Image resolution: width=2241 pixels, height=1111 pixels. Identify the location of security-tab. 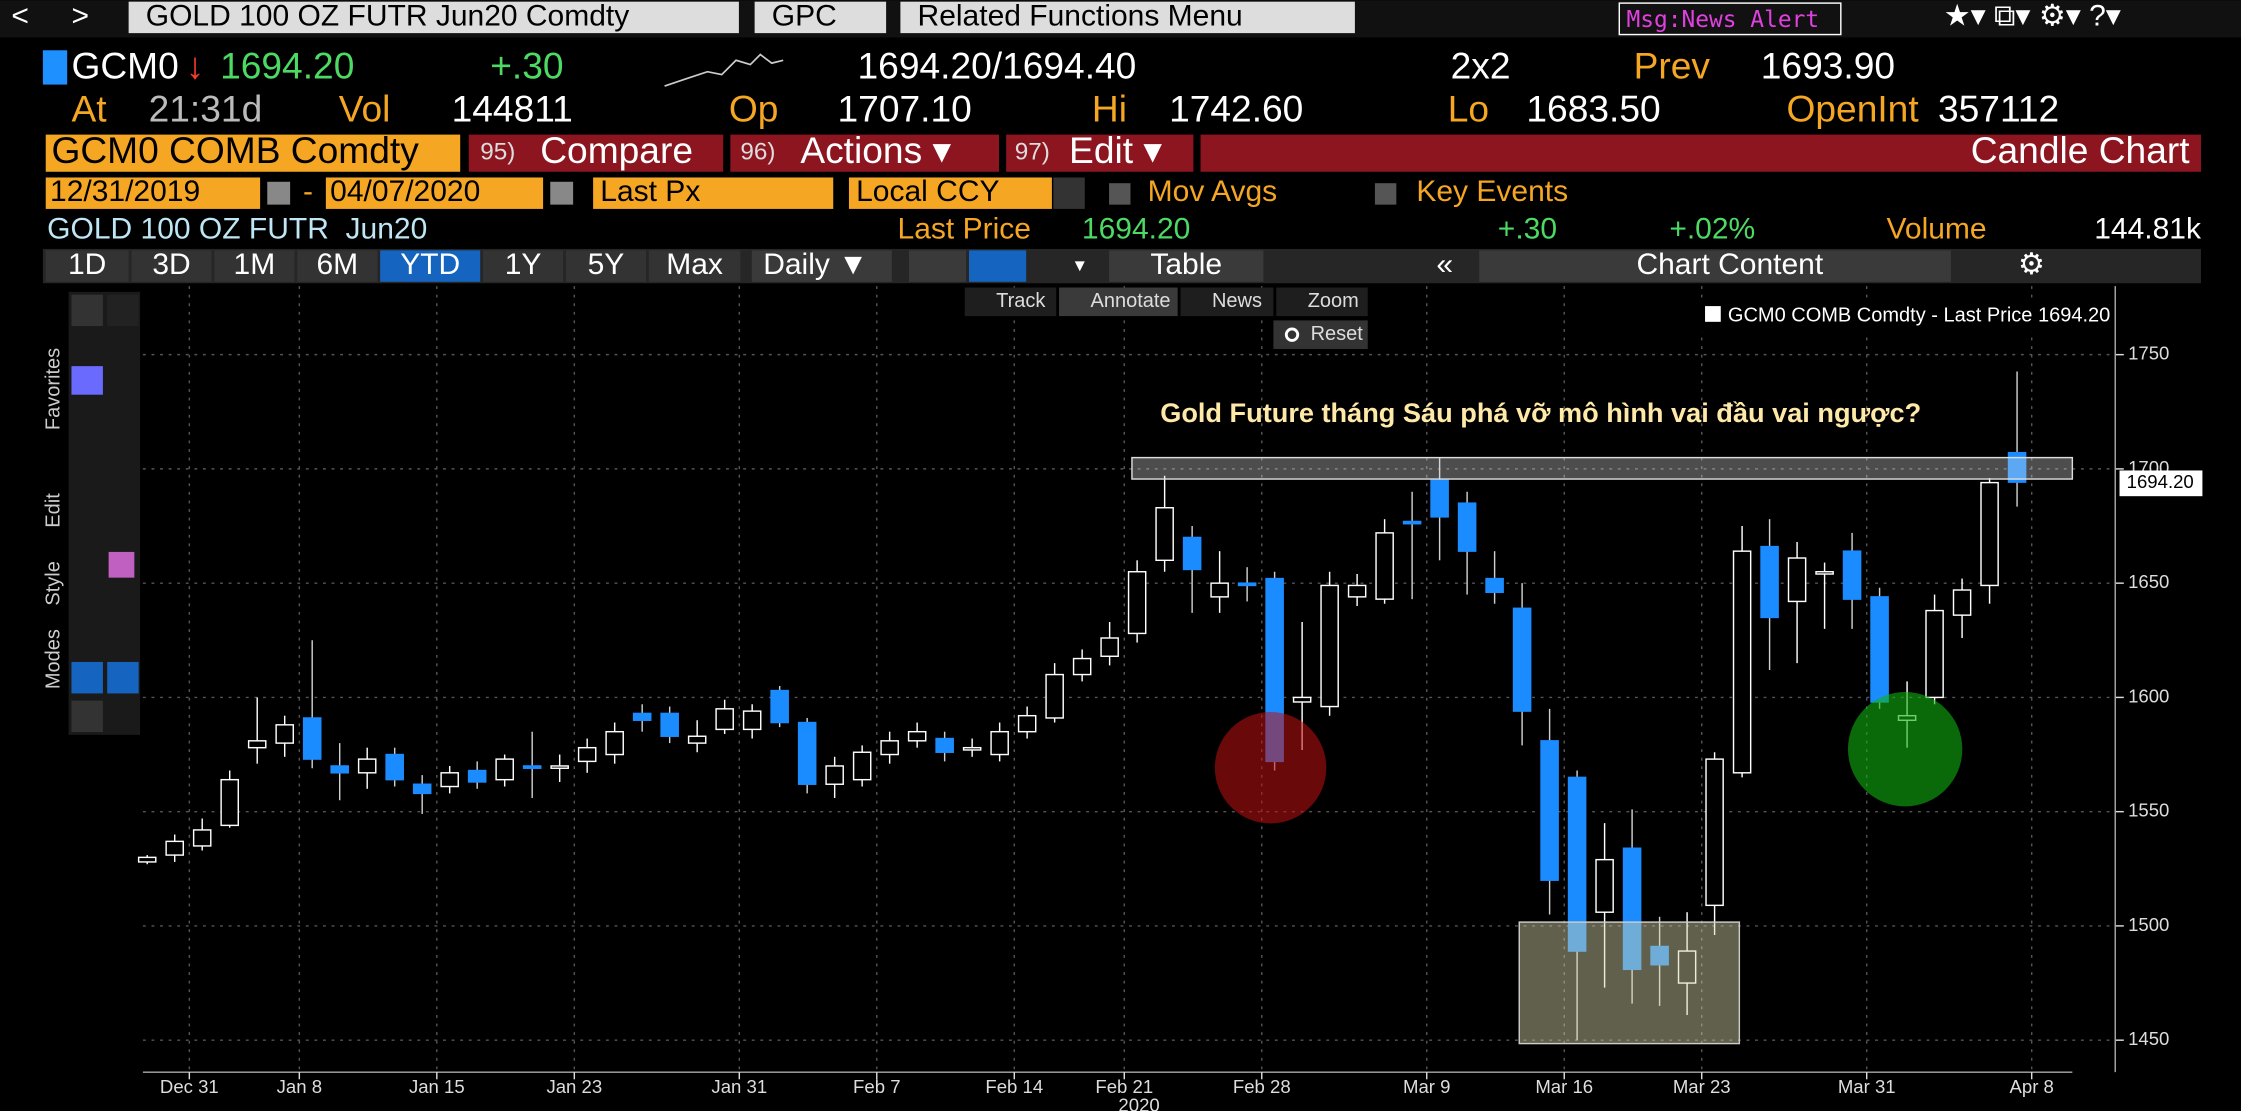
(253, 153).